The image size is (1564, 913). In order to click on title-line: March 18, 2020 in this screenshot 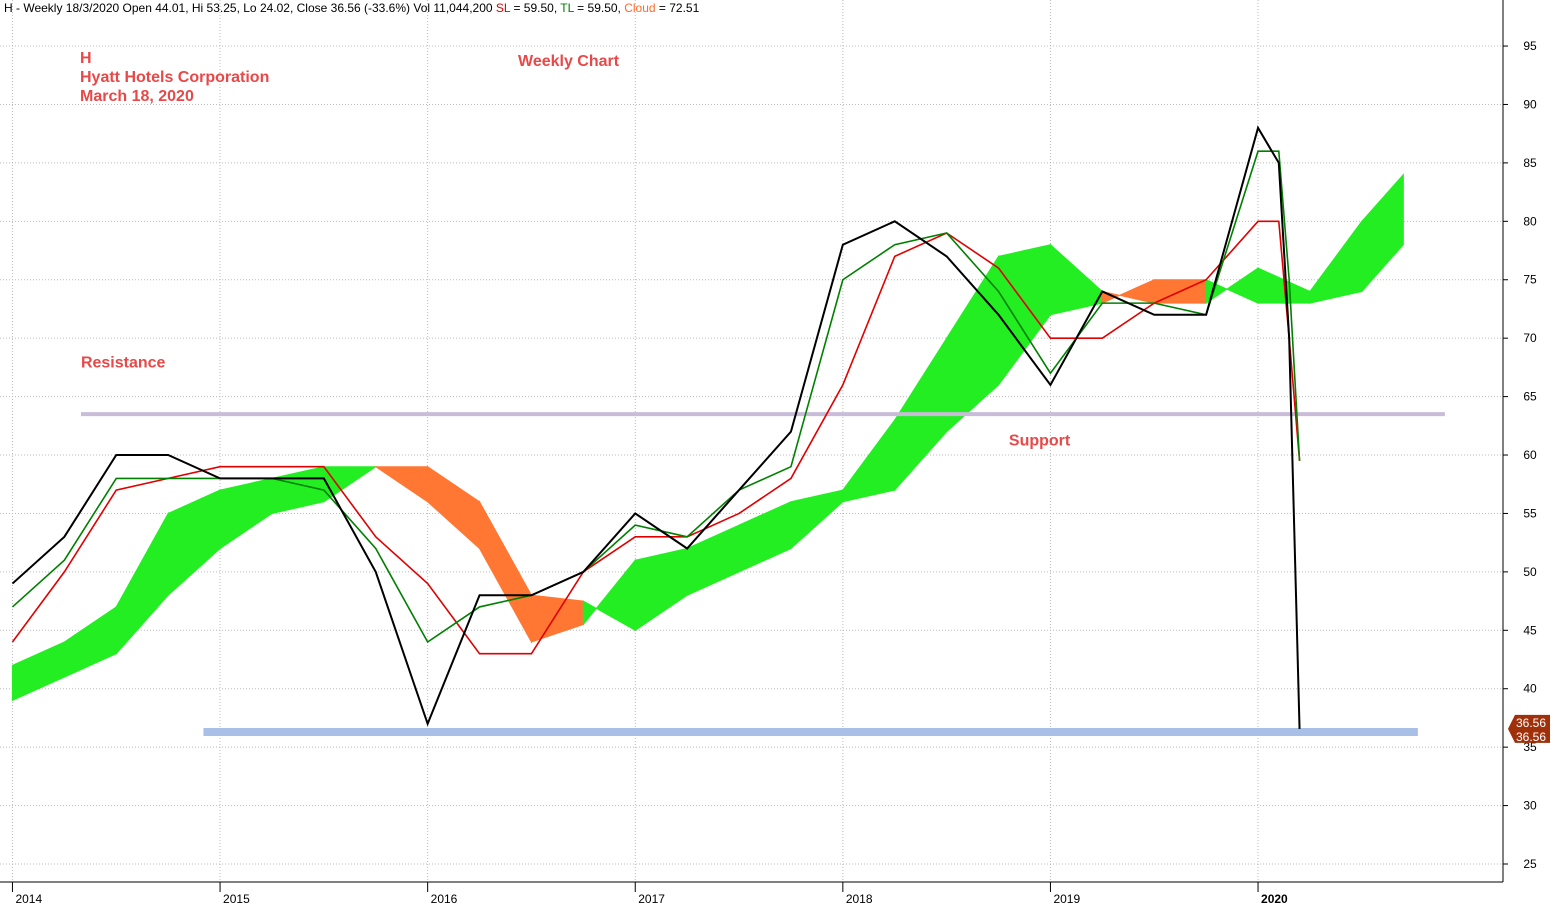, I will do `click(137, 96)`.